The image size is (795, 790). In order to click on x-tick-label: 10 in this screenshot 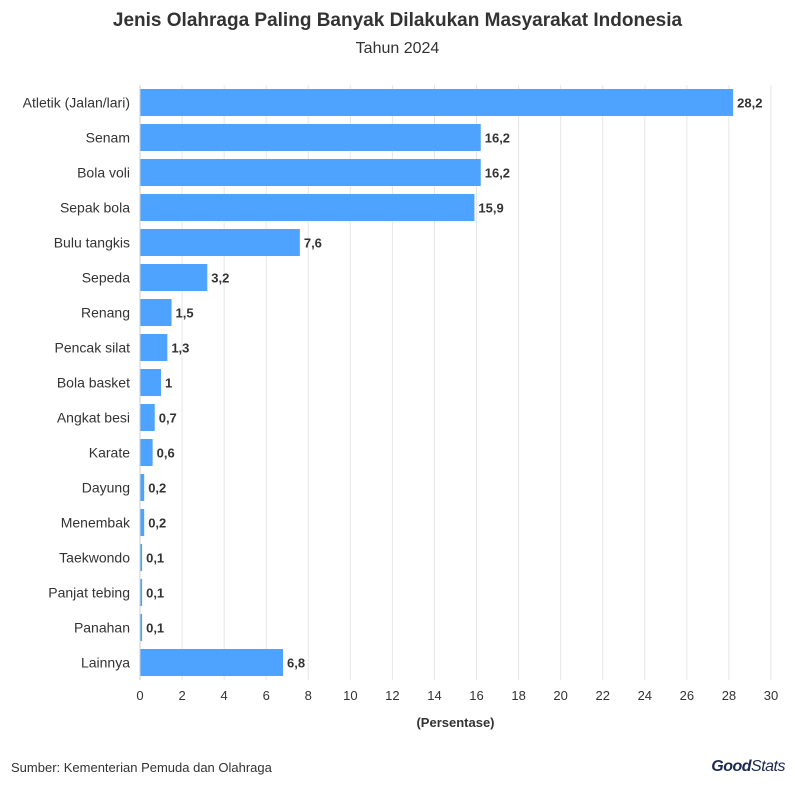, I will do `click(350, 695)`.